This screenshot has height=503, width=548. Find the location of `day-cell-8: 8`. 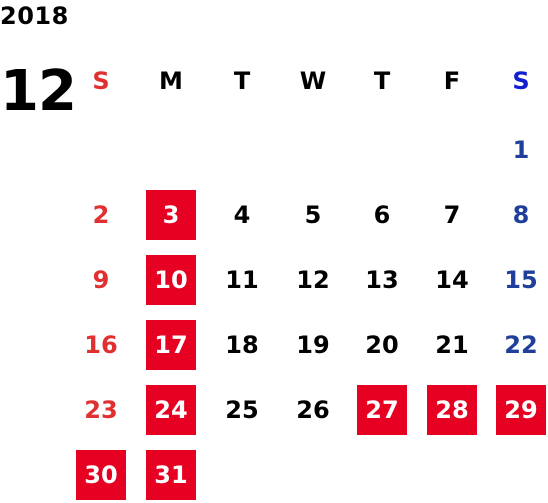

day-cell-8: 8 is located at coordinates (521, 215).